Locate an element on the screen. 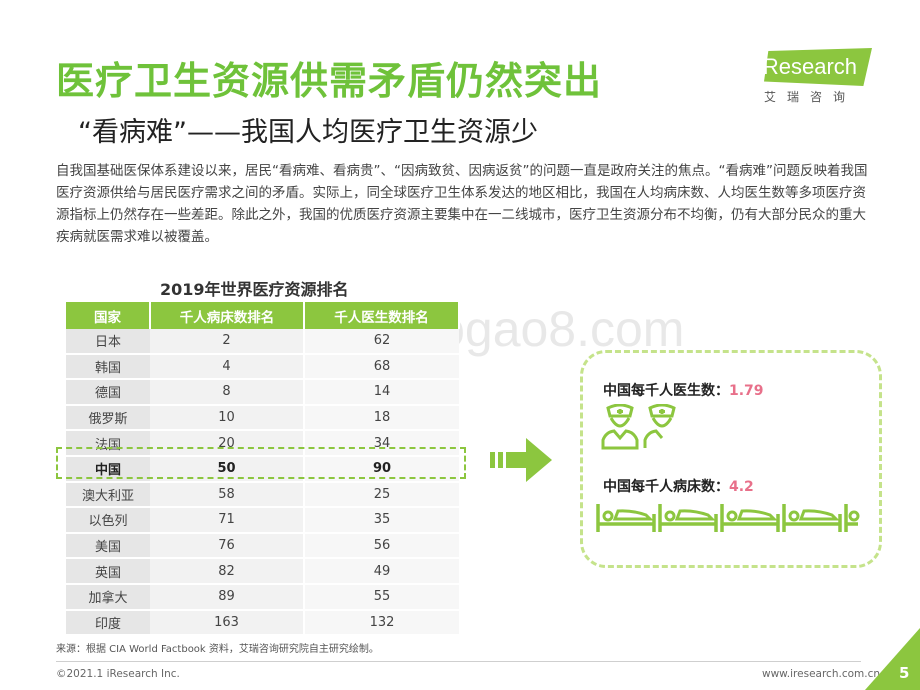 The height and width of the screenshot is (690, 920). table-row: 韩国 4 68 is located at coordinates (262, 367).